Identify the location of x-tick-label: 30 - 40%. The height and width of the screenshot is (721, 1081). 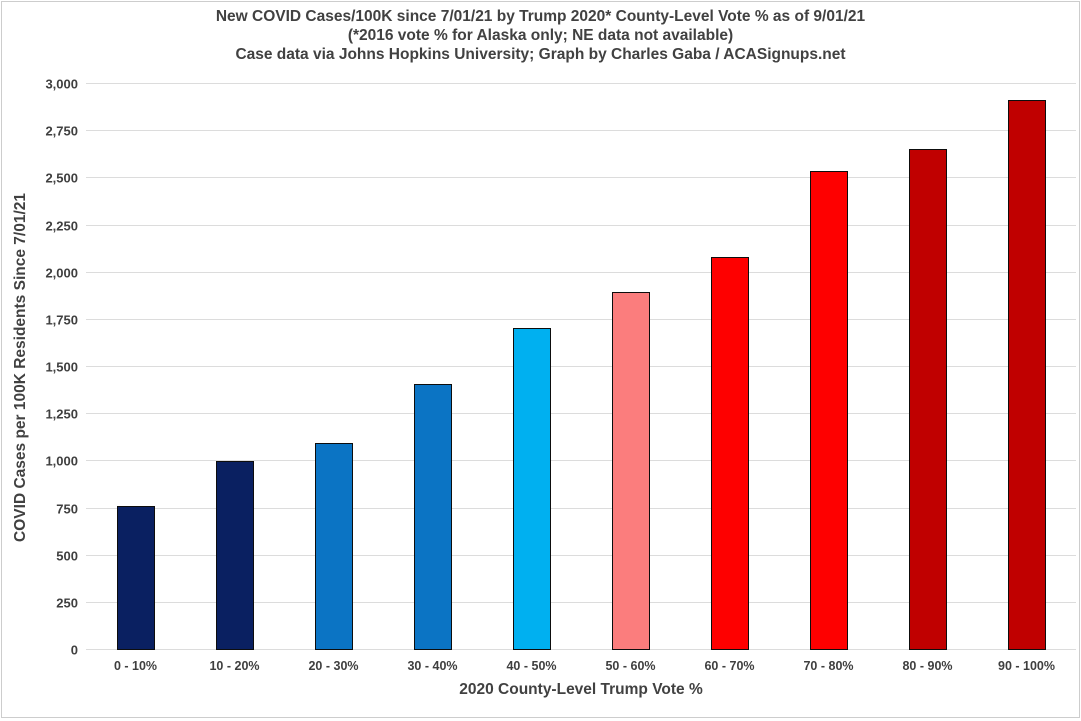
(432, 666).